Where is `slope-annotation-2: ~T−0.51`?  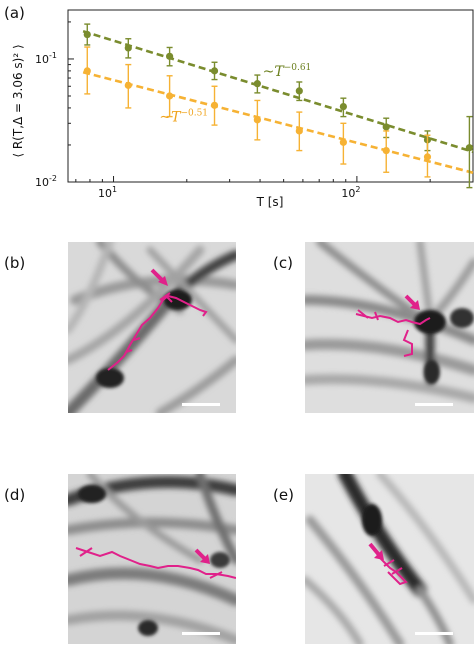 slope-annotation-2: ~T−0.51 is located at coordinates (183, 117).